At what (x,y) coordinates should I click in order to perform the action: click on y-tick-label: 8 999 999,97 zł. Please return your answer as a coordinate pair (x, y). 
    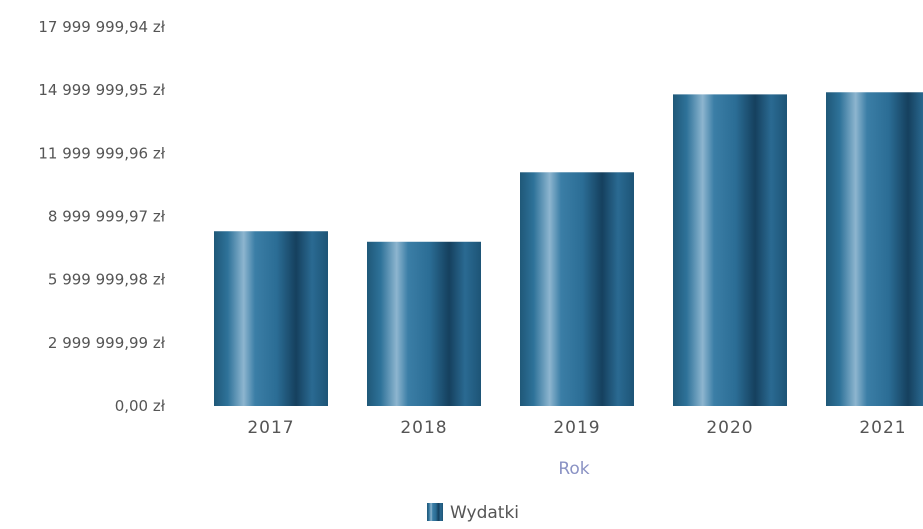
    Looking at the image, I should click on (107, 217).